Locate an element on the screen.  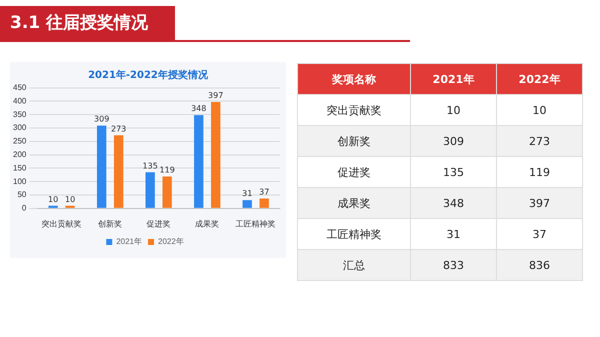
category-label: 工匠精神奖 is located at coordinates (354, 234).